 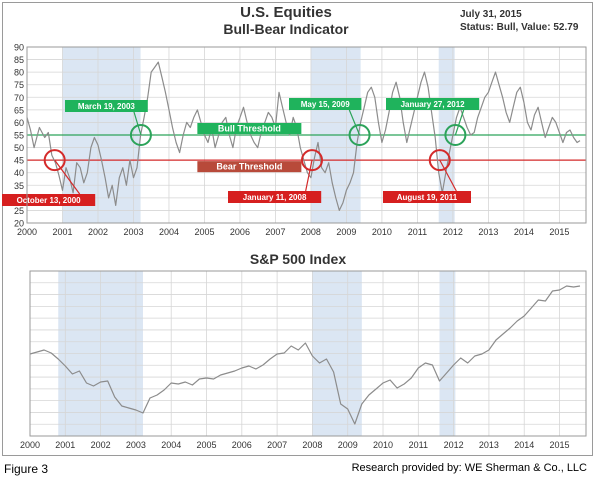 I want to click on bull-threshold-label-bg, so click(x=249, y=128).